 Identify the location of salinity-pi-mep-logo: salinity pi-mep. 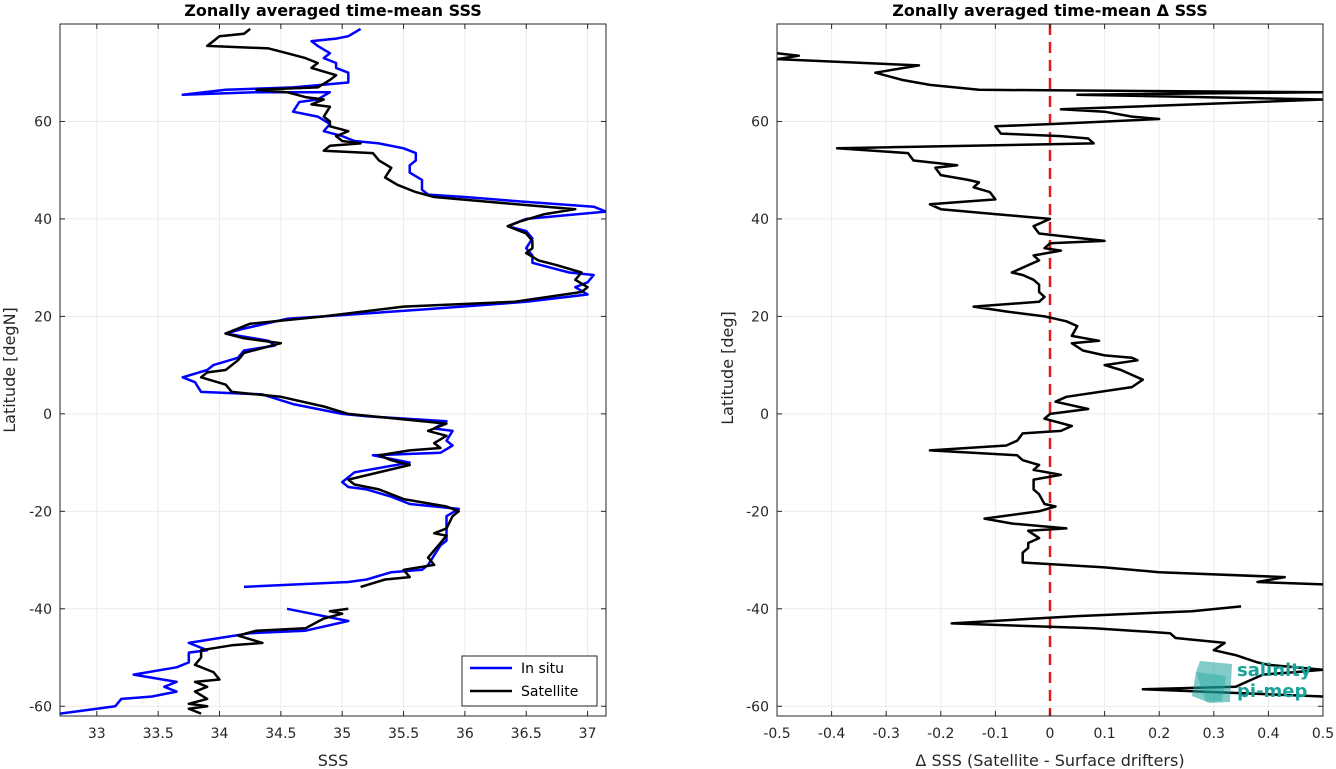
(1252, 681).